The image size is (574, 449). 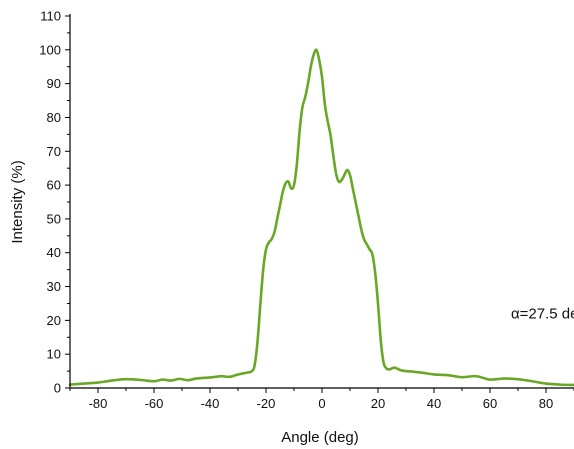 What do you see at coordinates (54, 151) in the screenshot?
I see `y-tick-label: 70` at bounding box center [54, 151].